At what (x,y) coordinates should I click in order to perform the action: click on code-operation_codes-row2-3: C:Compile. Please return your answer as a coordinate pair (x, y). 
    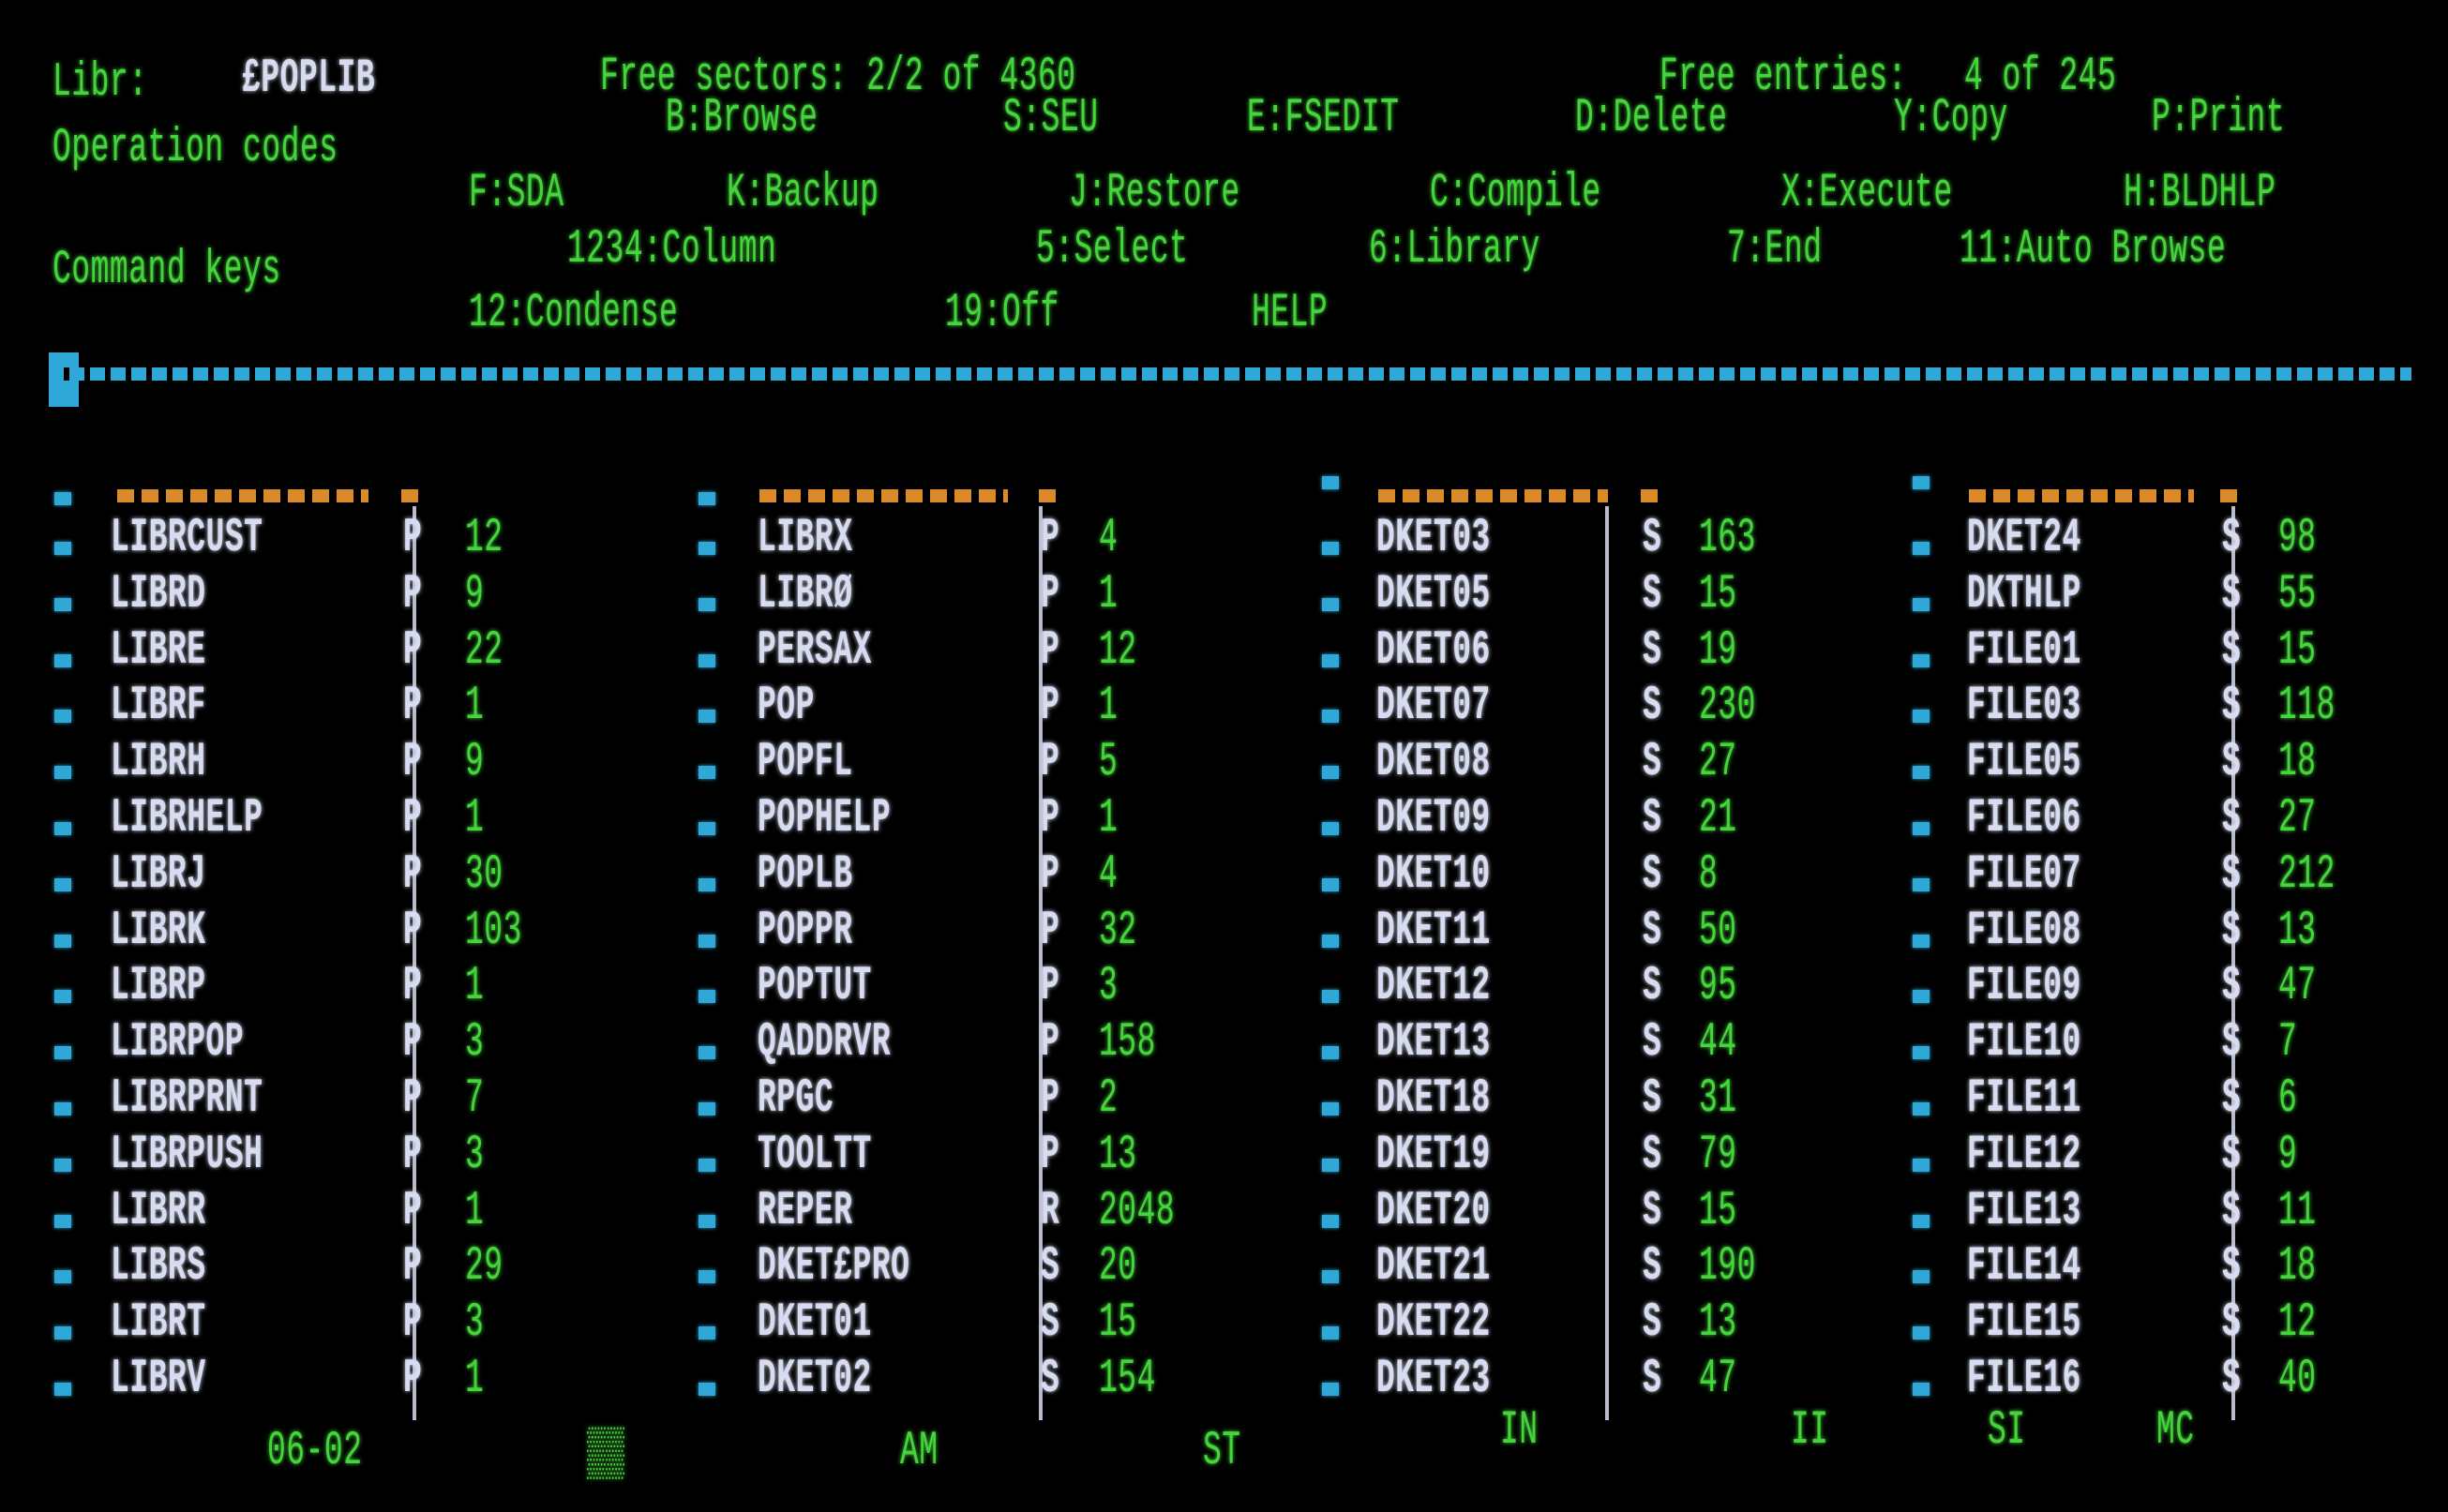
    Looking at the image, I should click on (1515, 192).